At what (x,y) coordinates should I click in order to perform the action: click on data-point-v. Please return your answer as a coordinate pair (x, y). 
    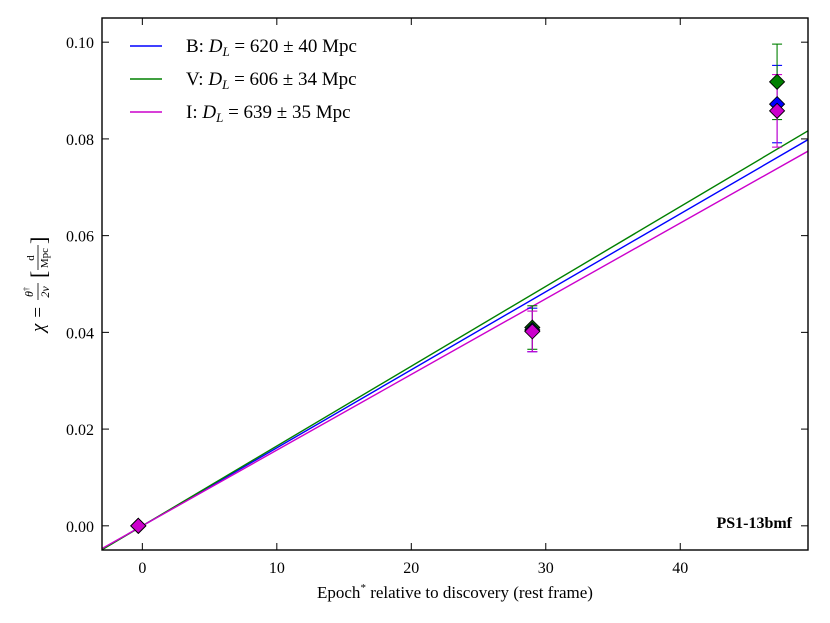
    Looking at the image, I should click on (777, 81).